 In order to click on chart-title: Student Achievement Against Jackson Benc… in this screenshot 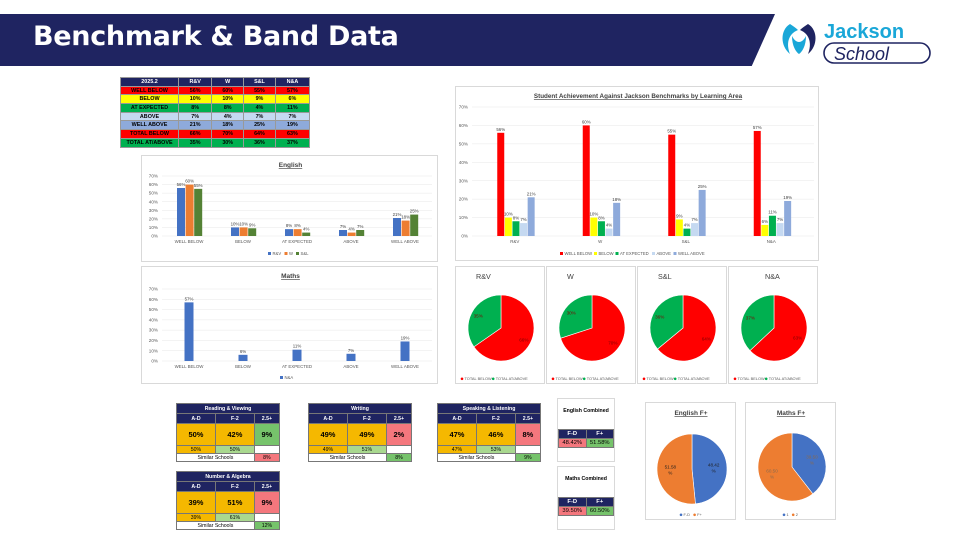, I will do `click(638, 96)`.